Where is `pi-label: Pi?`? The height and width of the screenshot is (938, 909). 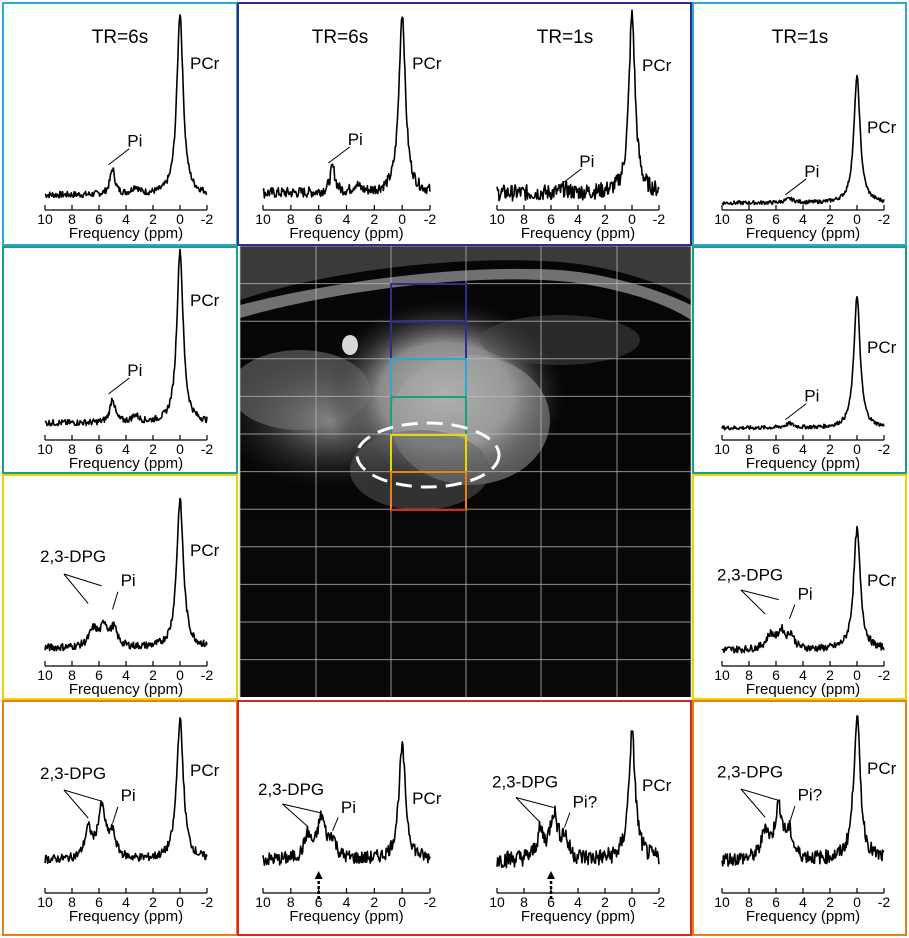
pi-label: Pi? is located at coordinates (810, 794).